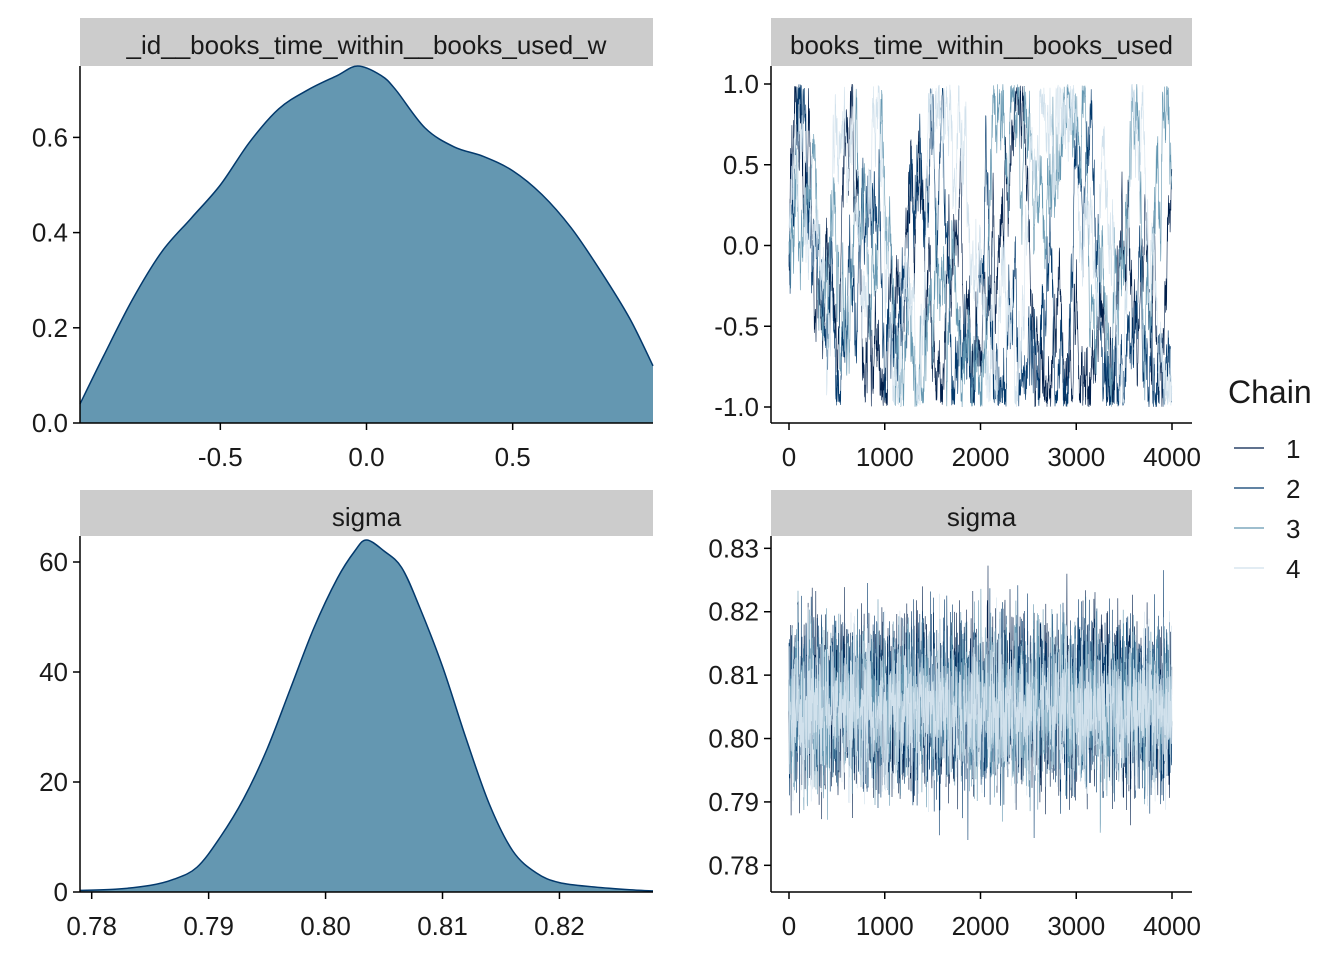  I want to click on y-tick-label: 0.80, so click(733, 739).